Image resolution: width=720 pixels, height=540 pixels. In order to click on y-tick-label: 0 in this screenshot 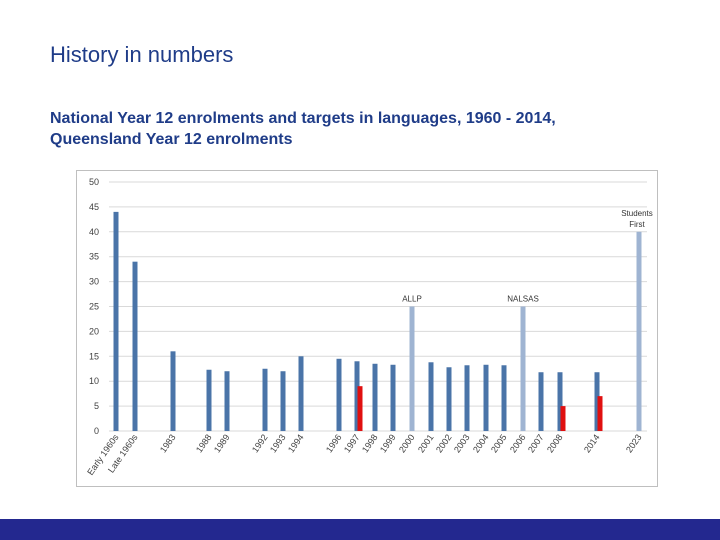, I will do `click(96, 431)`.